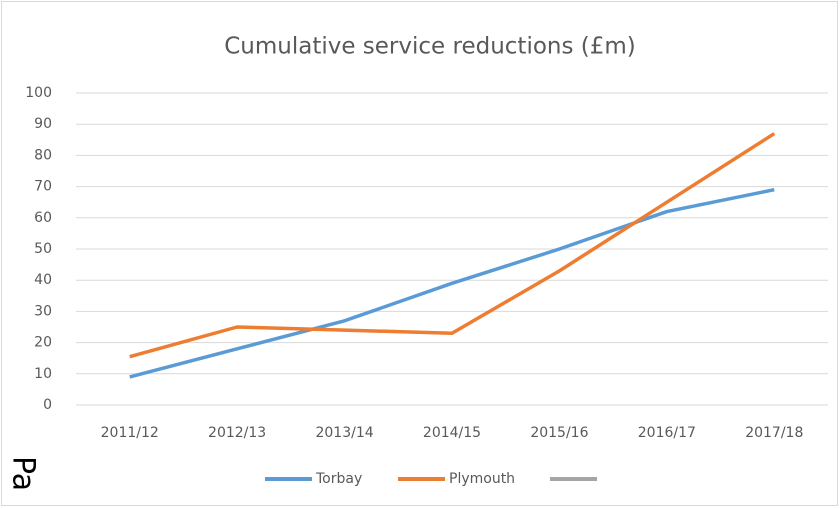 The width and height of the screenshot is (840, 508). I want to click on x-tick-label: 2011/12, so click(130, 433).